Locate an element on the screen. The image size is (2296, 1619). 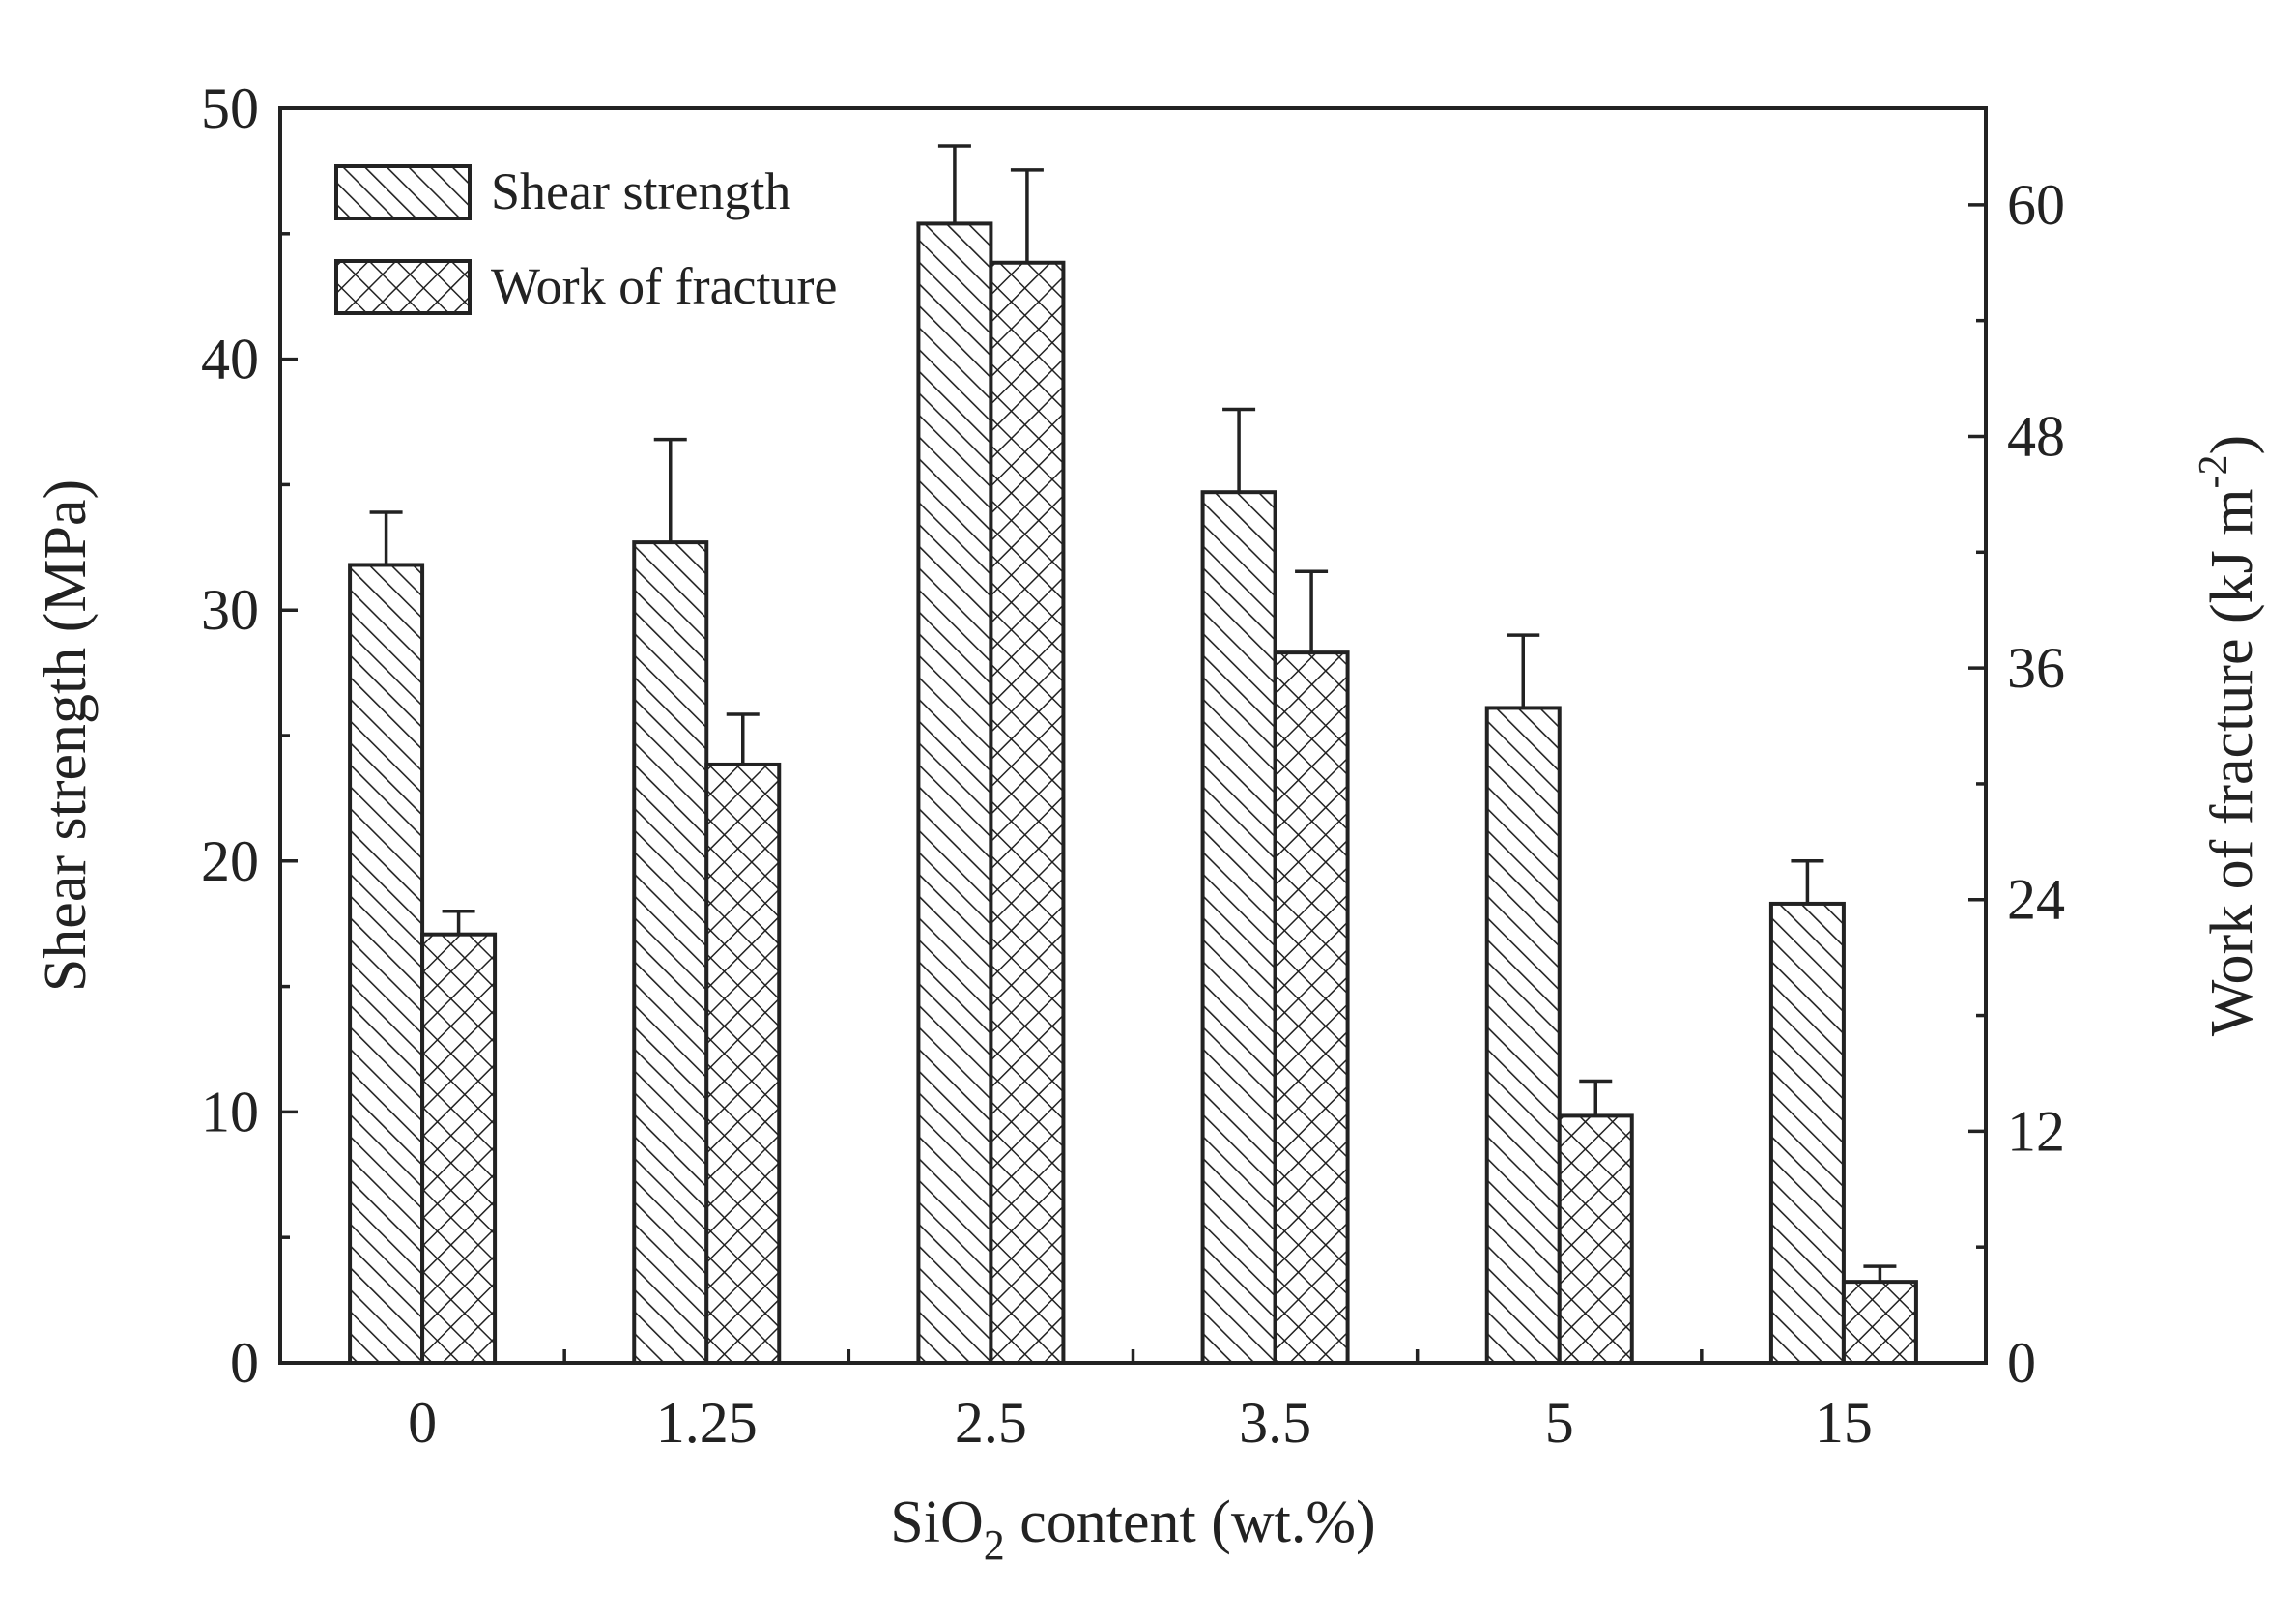
left-tick-label-10: 10 is located at coordinates (230, 1111).